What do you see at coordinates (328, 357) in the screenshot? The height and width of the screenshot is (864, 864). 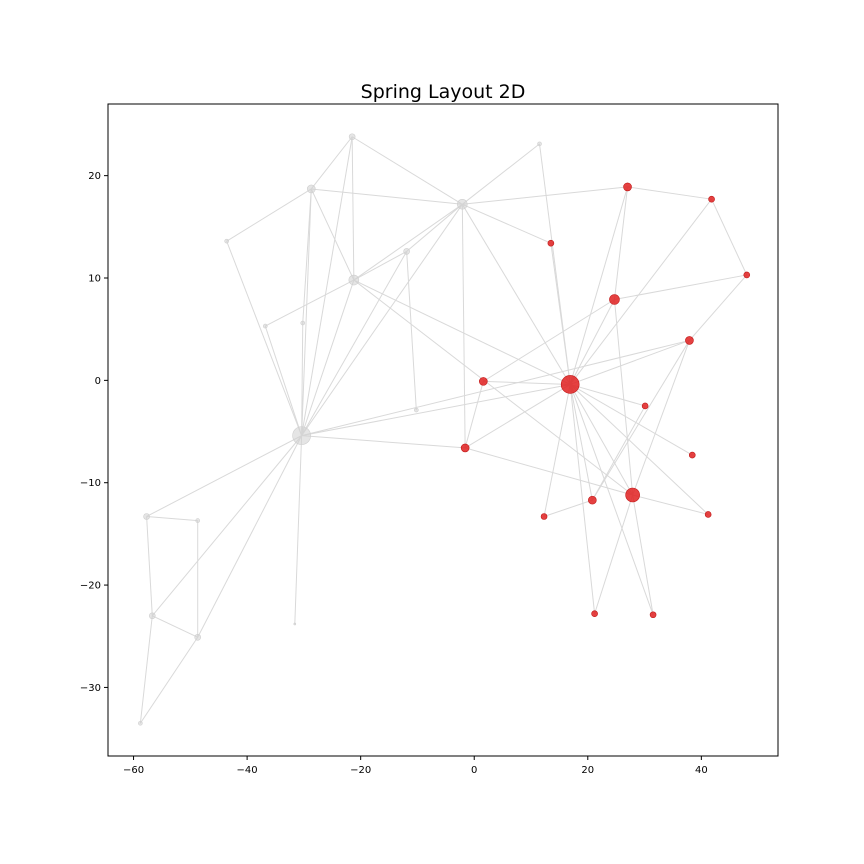 I see `edge-G-K` at bounding box center [328, 357].